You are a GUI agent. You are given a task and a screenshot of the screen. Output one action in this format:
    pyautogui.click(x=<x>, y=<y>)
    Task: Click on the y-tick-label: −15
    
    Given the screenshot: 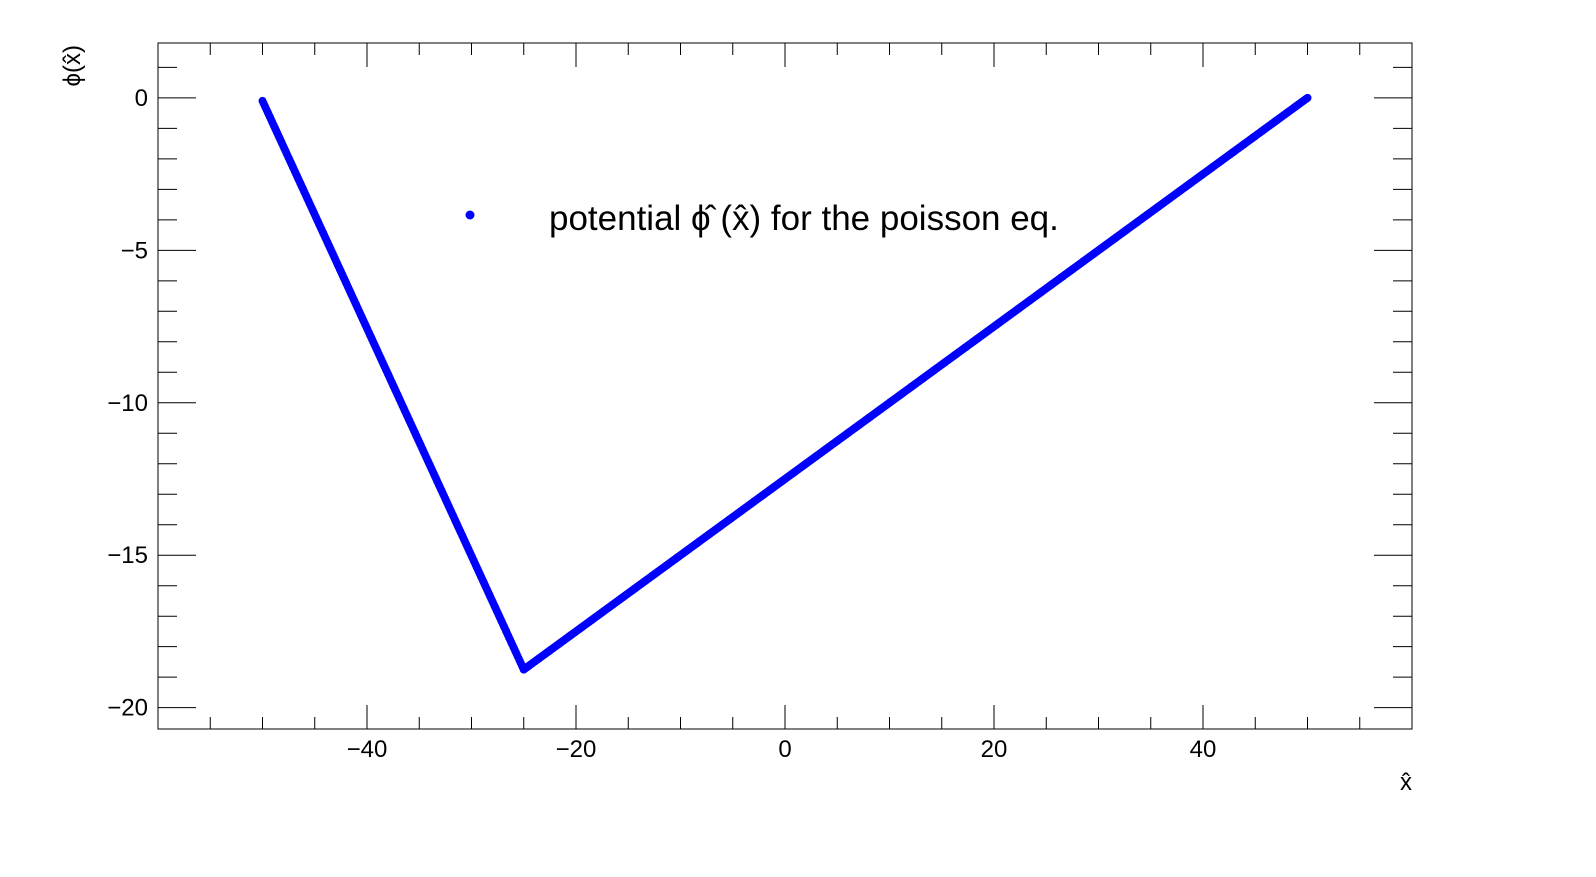 What is the action you would take?
    pyautogui.click(x=127, y=555)
    